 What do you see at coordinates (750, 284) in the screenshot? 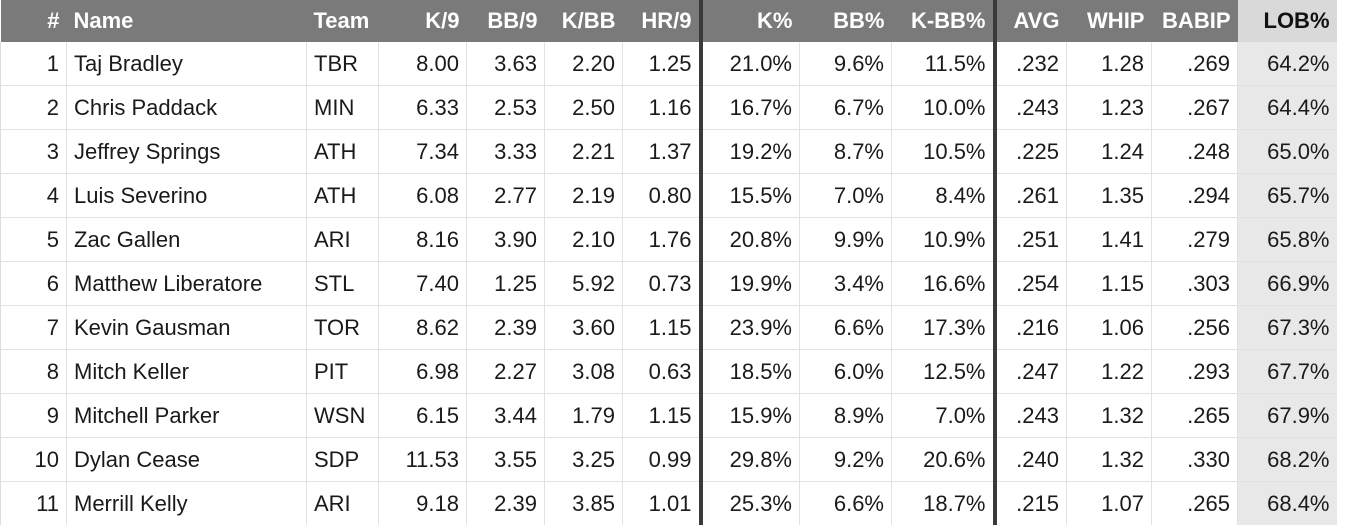
I see `cell-k-pct: 19.9%` at bounding box center [750, 284].